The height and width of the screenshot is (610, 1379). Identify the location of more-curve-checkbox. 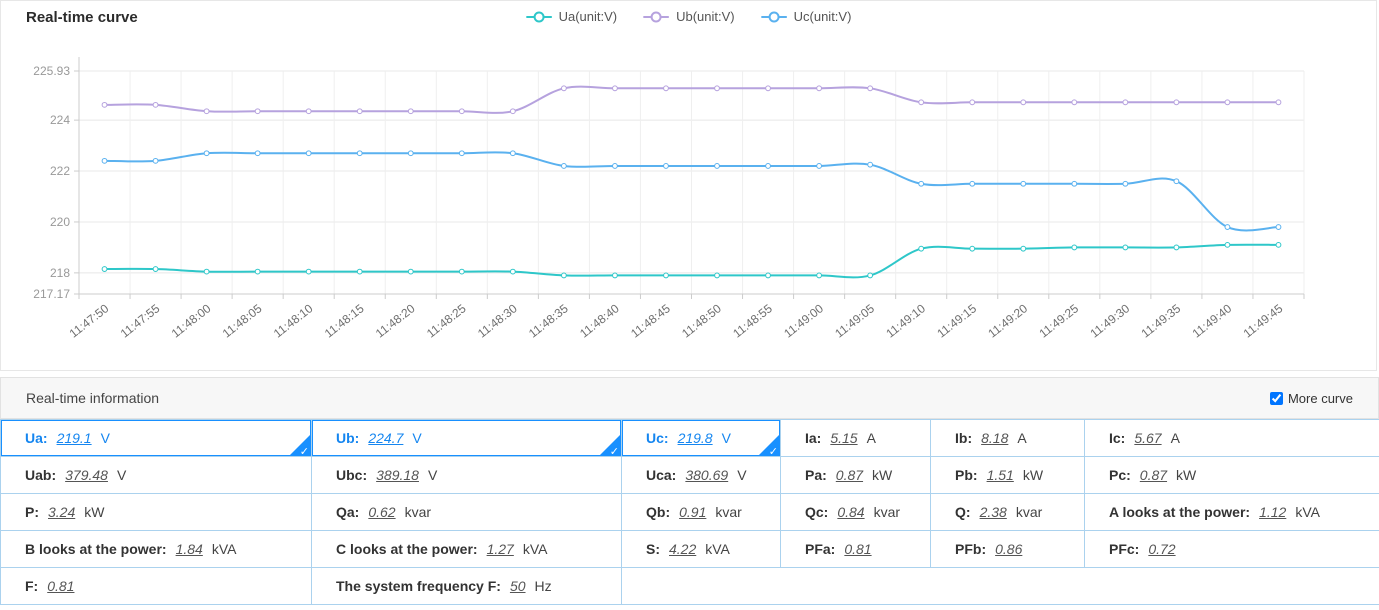
(1276, 398).